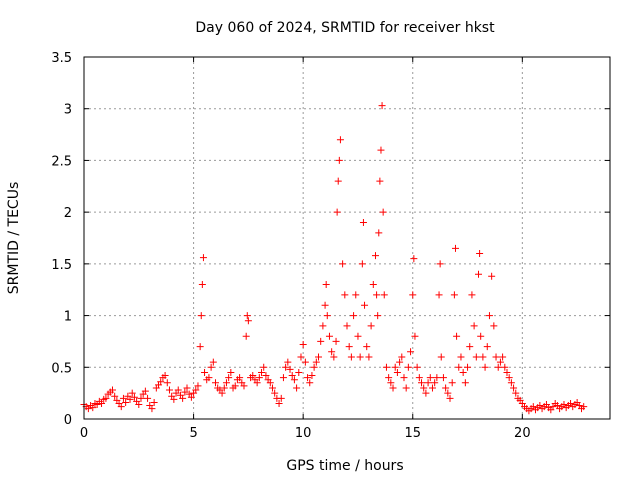 Image resolution: width=640 pixels, height=480 pixels. What do you see at coordinates (84, 433) in the screenshot?
I see `x-tick-label: 0` at bounding box center [84, 433].